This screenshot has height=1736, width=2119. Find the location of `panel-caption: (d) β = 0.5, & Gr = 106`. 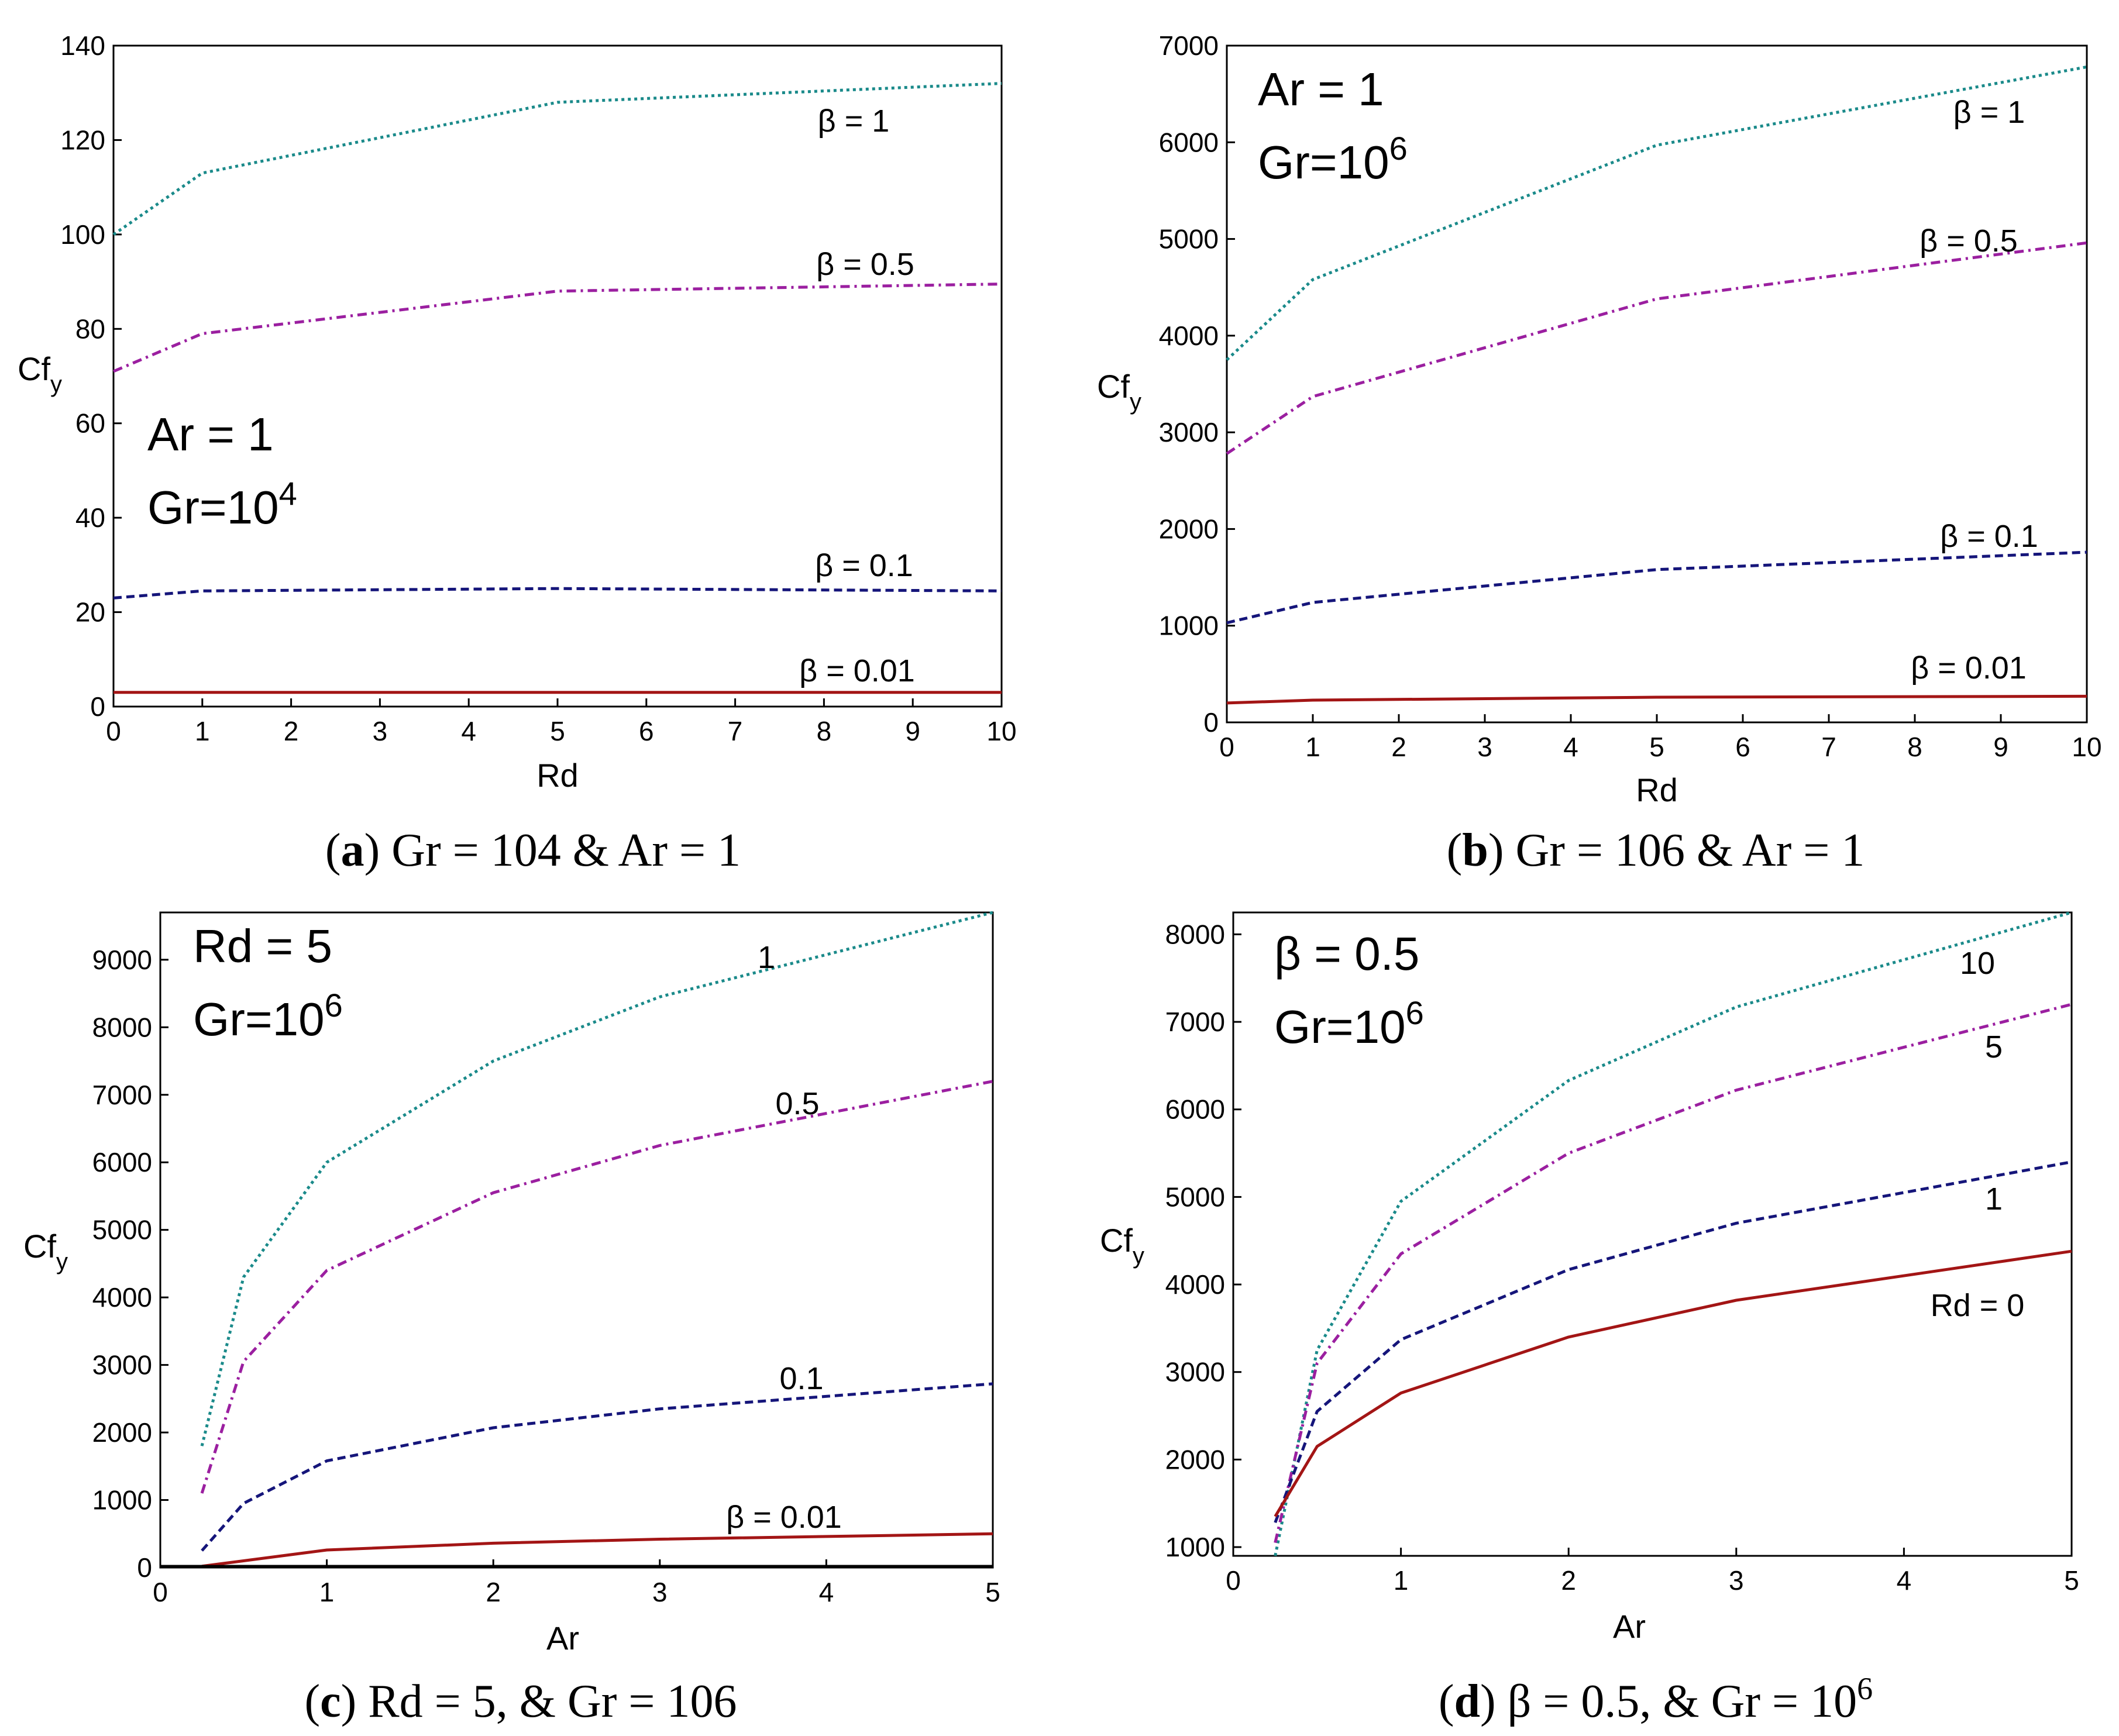

panel-caption: (d) β = 0.5, & Gr = 106 is located at coordinates (1656, 1699).